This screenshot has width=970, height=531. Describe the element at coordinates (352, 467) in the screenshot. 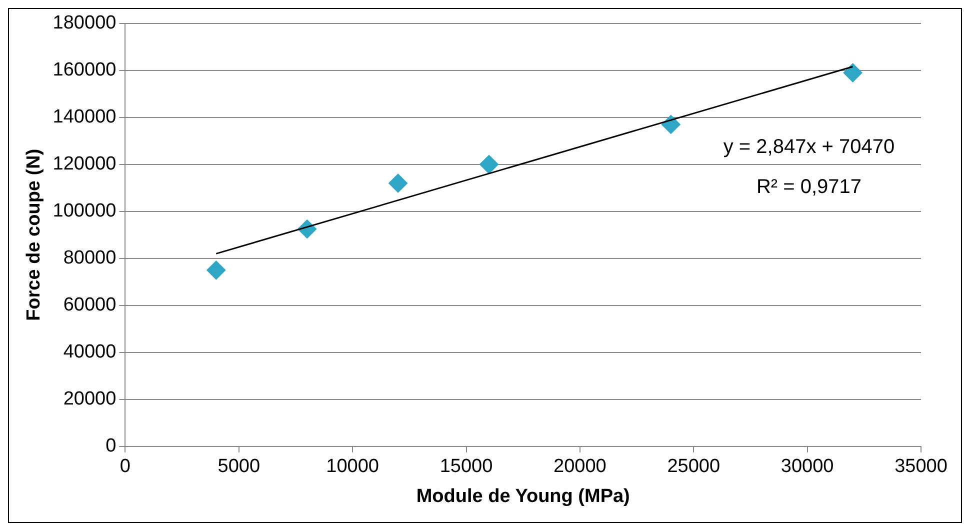

I see `x-tick-label: 10000` at that location.